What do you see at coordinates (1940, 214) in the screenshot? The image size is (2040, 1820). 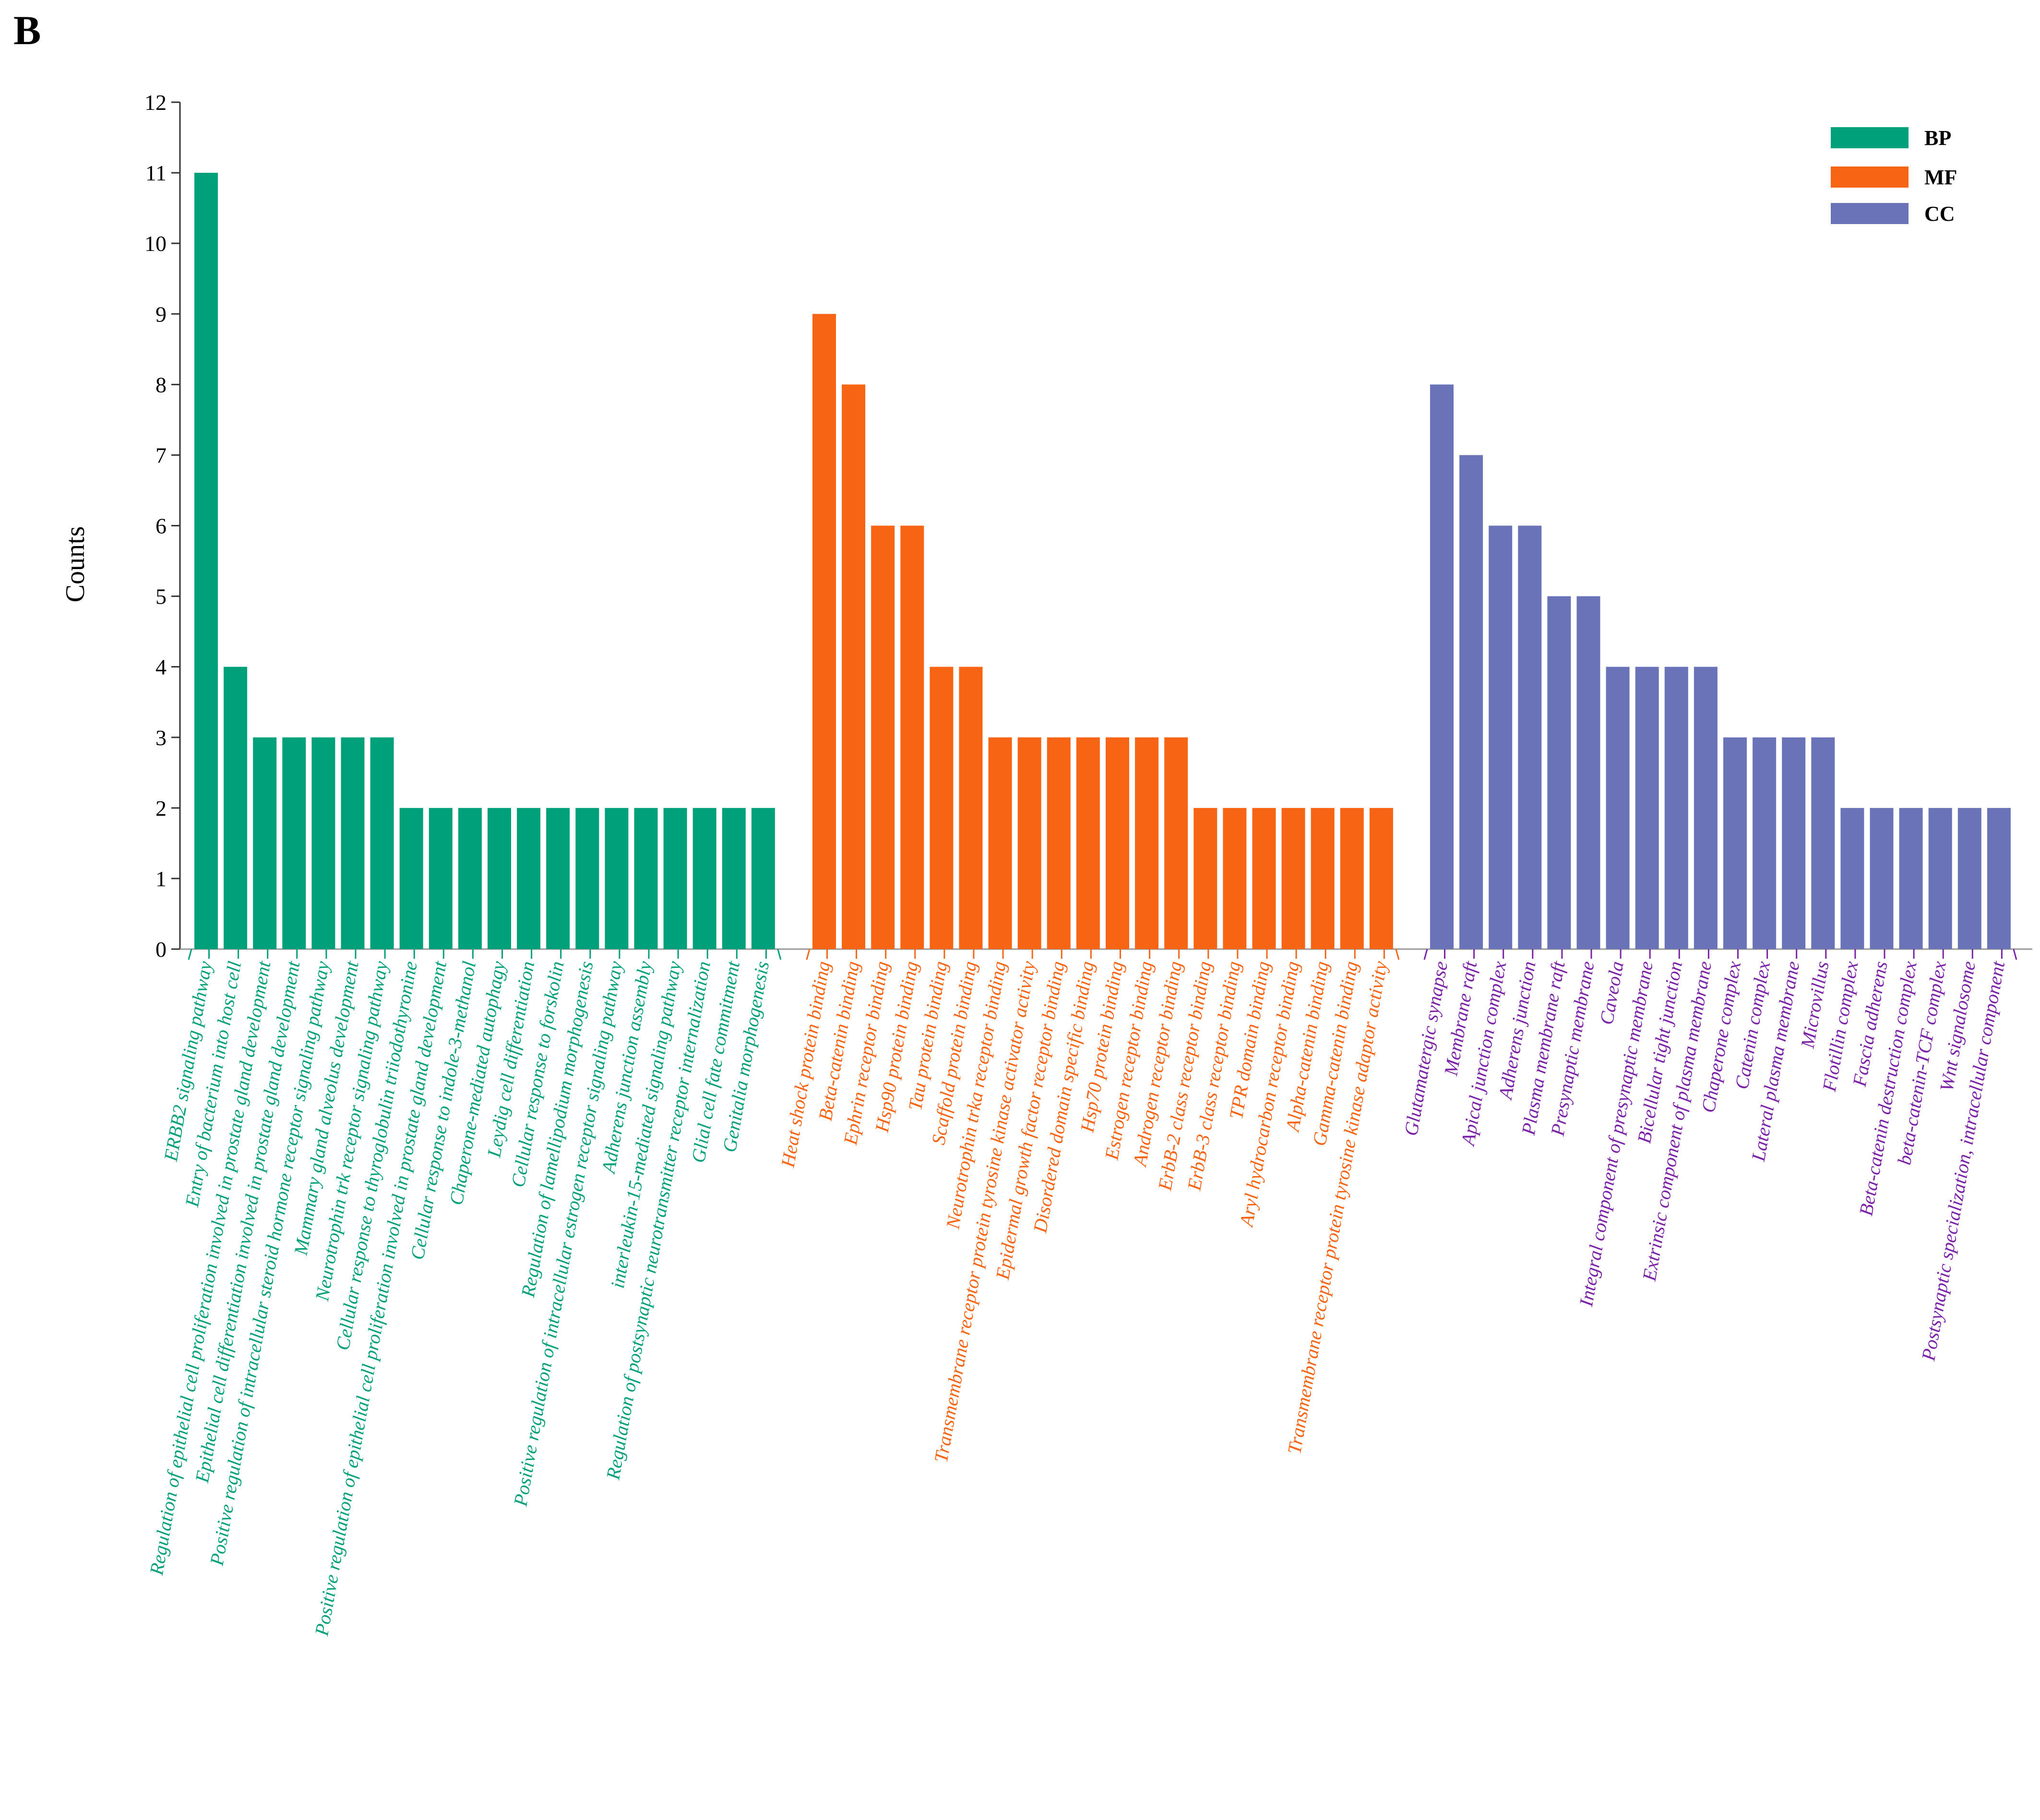 I see `legend-label-cc: CC` at bounding box center [1940, 214].